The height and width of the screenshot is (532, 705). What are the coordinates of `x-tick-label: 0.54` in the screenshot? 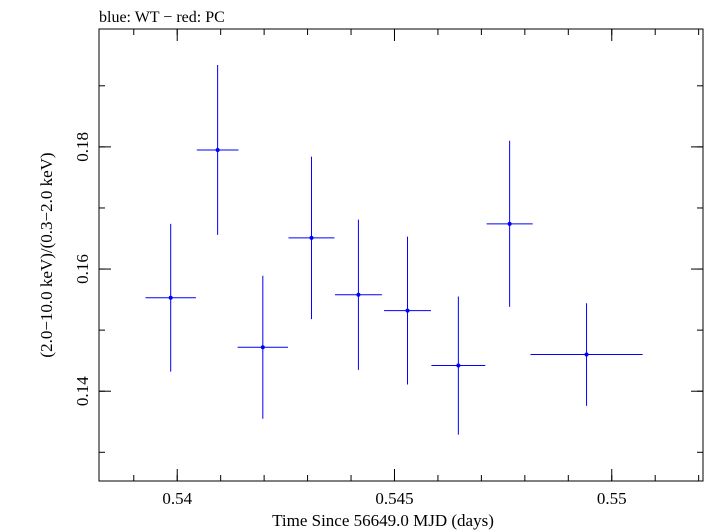 It's located at (177, 498).